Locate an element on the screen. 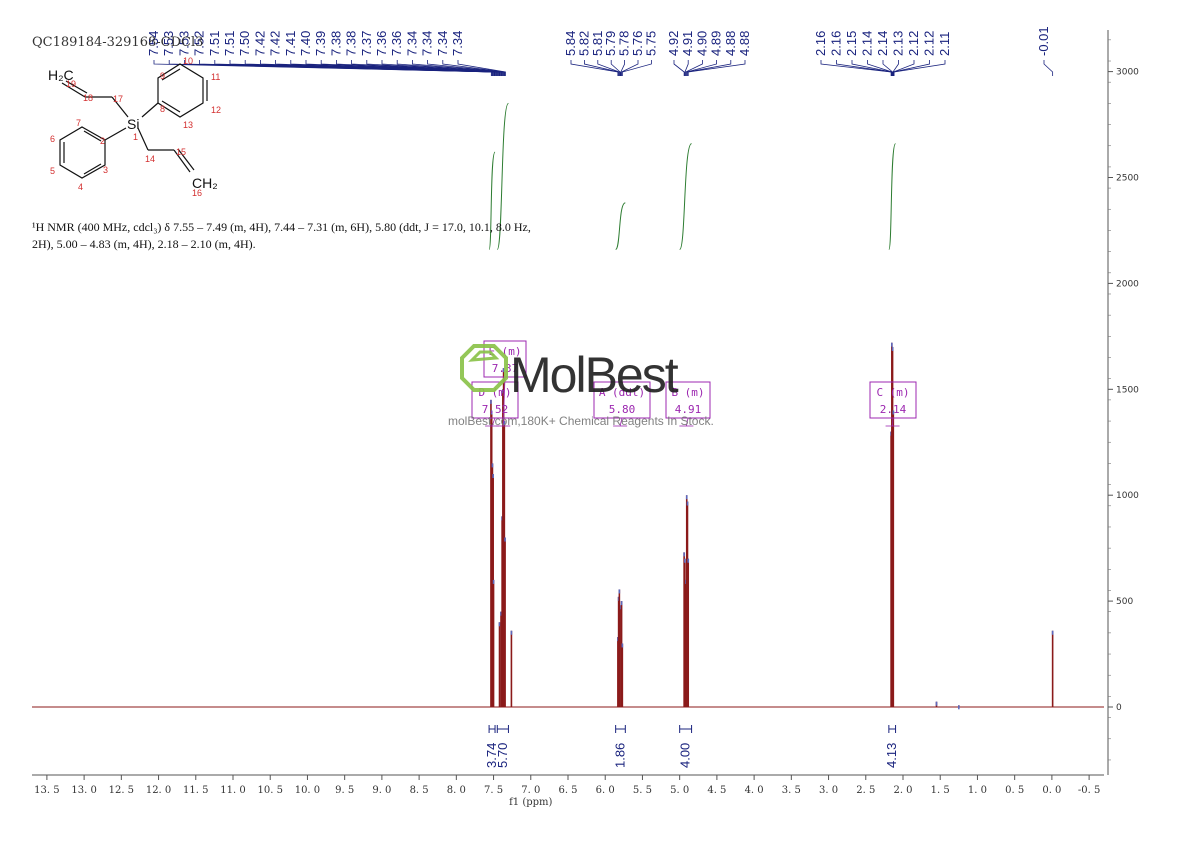  sample-id: QC189184-329168-CDCl3 is located at coordinates (117, 42).